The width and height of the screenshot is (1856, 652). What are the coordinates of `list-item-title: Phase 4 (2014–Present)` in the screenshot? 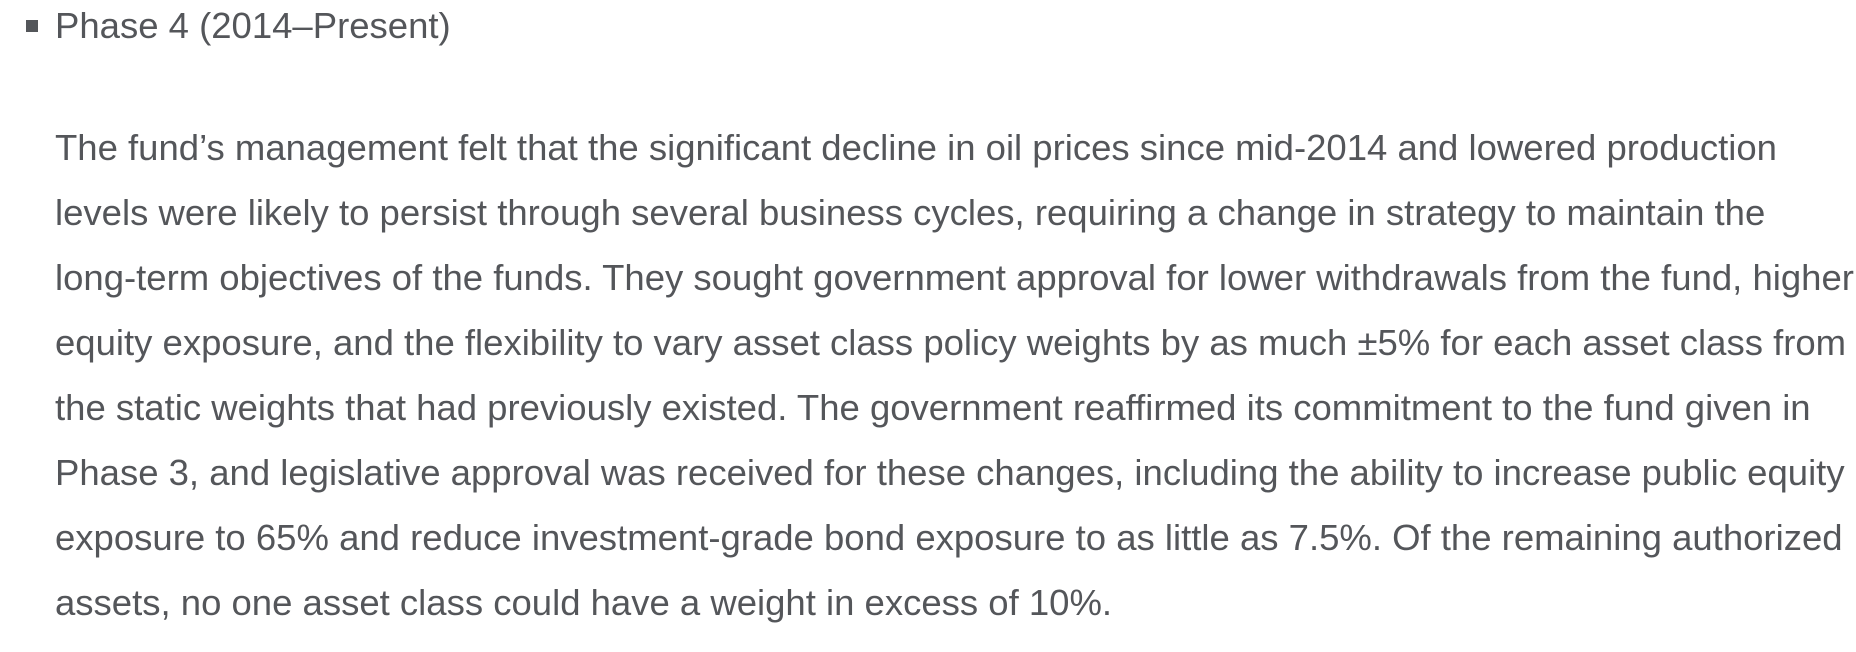 It's located at (253, 25).